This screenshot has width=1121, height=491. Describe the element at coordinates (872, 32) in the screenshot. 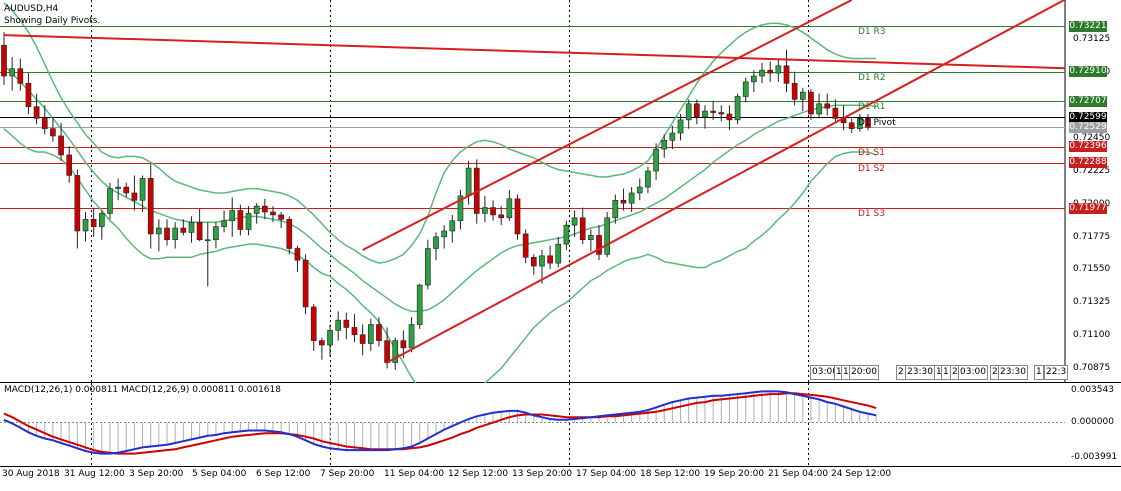

I see `pivot-level-label: D1 R3` at that location.